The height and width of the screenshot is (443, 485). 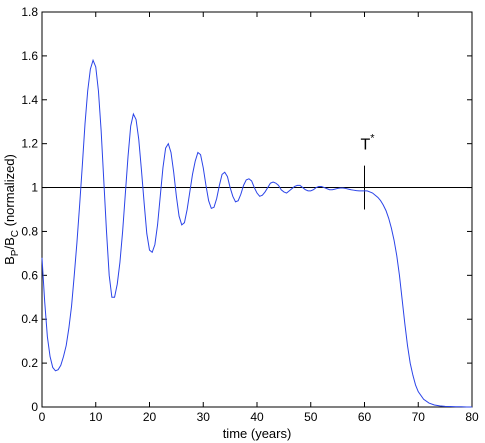 What do you see at coordinates (29, 56) in the screenshot?
I see `y-tick-label: 1.6` at bounding box center [29, 56].